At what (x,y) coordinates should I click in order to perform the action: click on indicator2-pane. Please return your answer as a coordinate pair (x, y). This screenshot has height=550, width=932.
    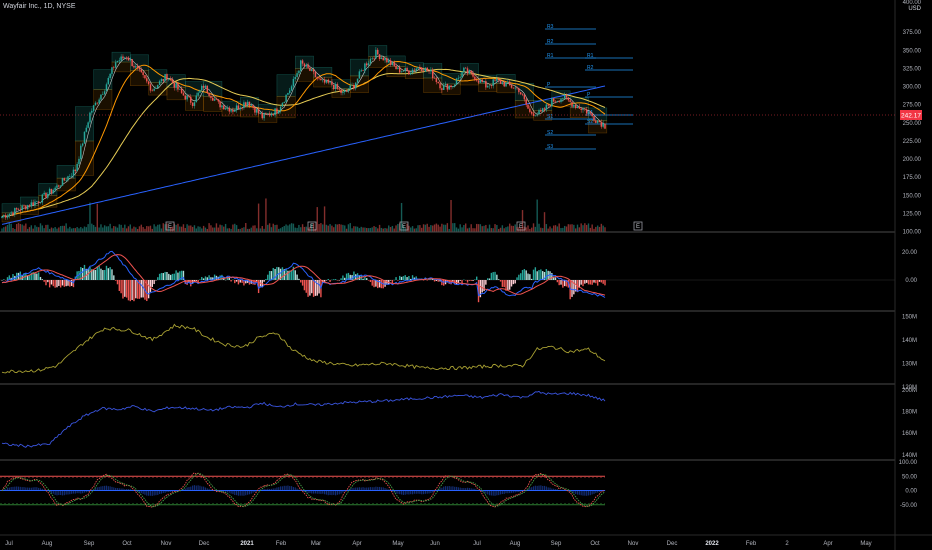
    Looking at the image, I should click on (303, 419).